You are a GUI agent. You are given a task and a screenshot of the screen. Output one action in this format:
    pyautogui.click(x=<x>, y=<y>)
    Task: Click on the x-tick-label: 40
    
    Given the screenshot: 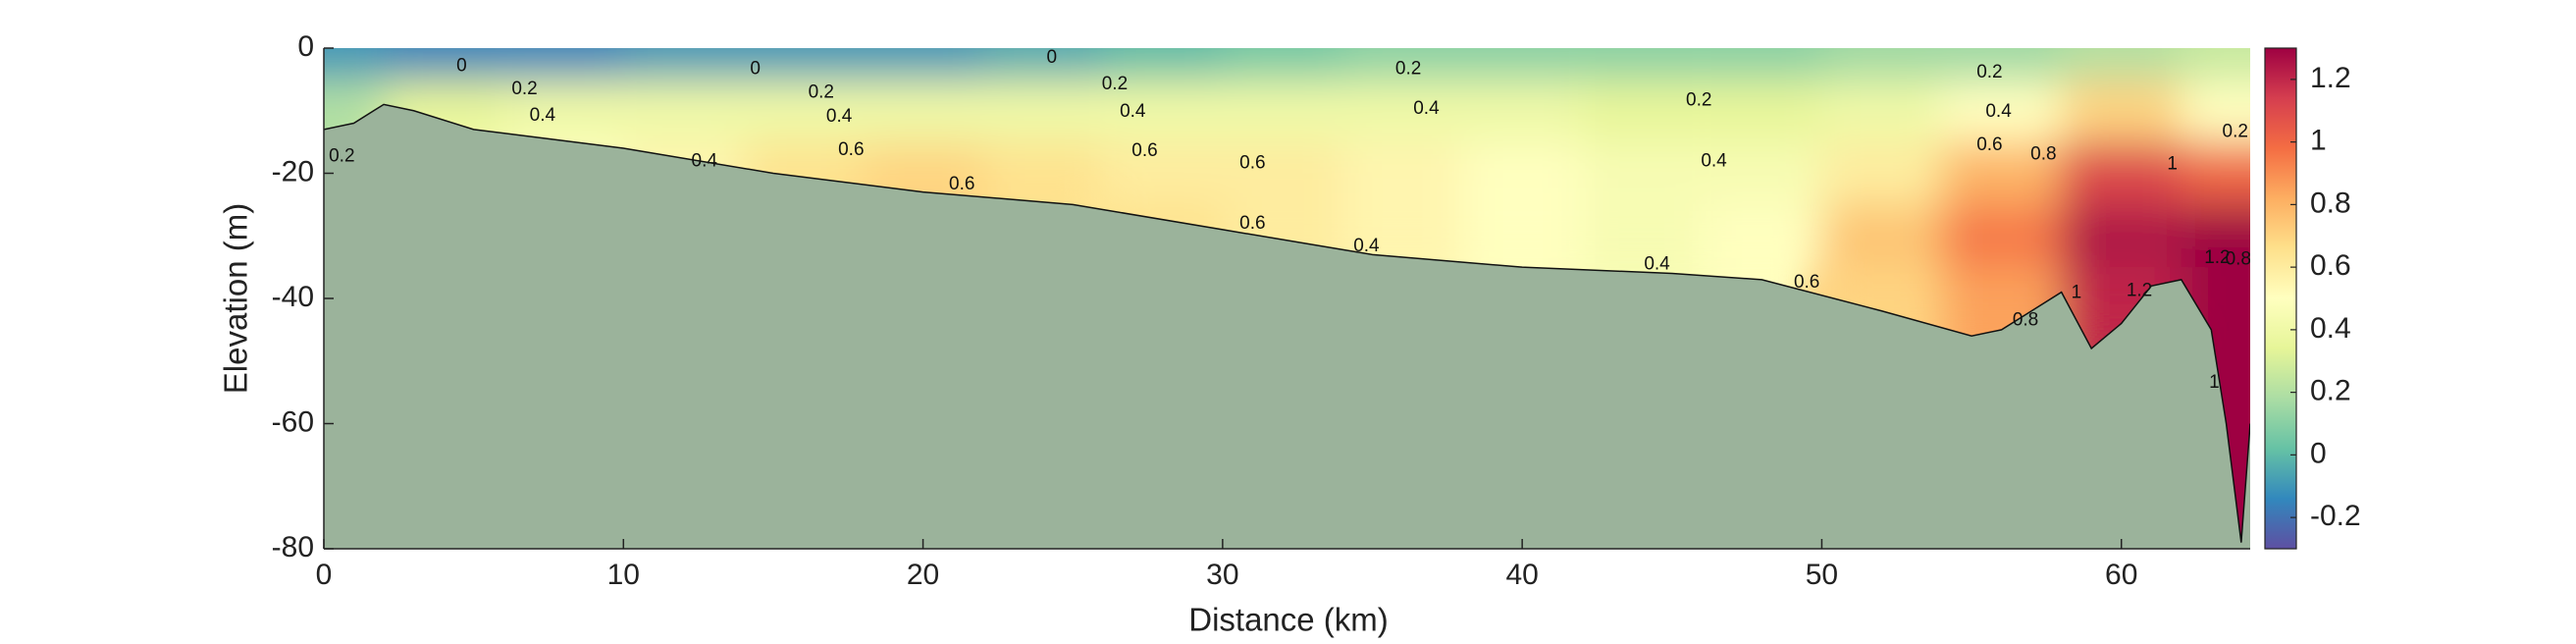 What is the action you would take?
    pyautogui.click(x=1521, y=575)
    